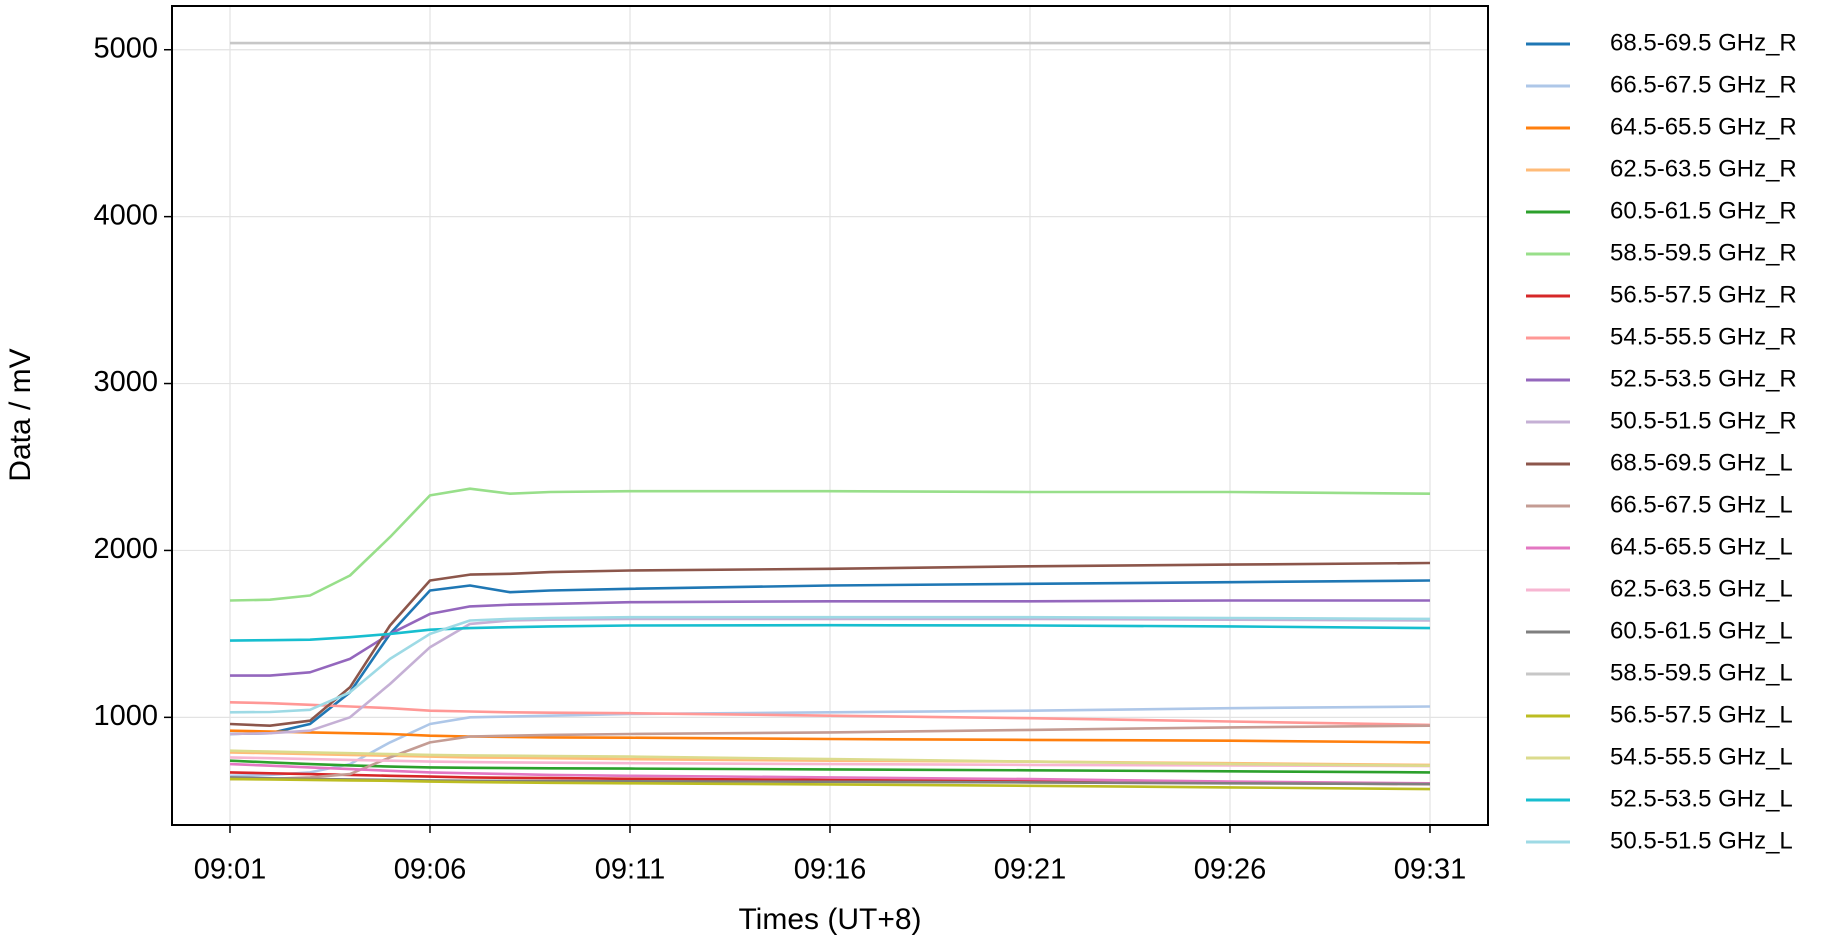  What do you see at coordinates (125, 48) in the screenshot?
I see `y-tick-label: 5000` at bounding box center [125, 48].